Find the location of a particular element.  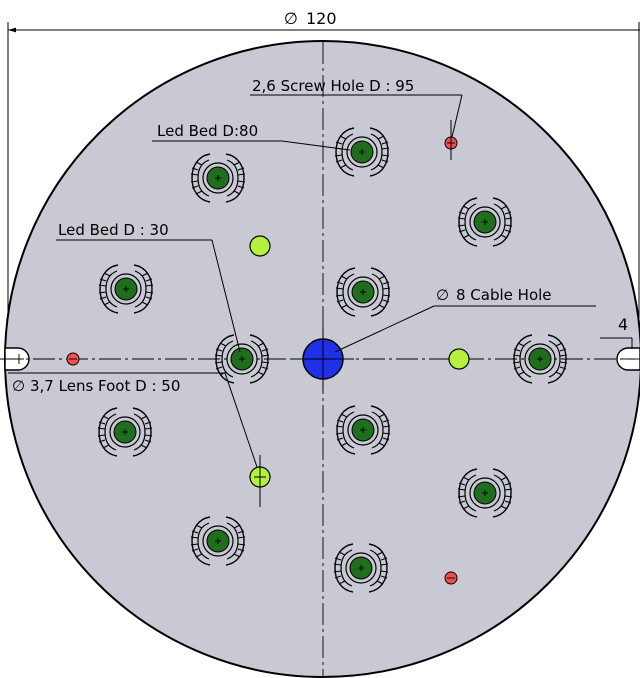

callout-led-bed-80: Led Bed D:80 is located at coordinates (251, 136).